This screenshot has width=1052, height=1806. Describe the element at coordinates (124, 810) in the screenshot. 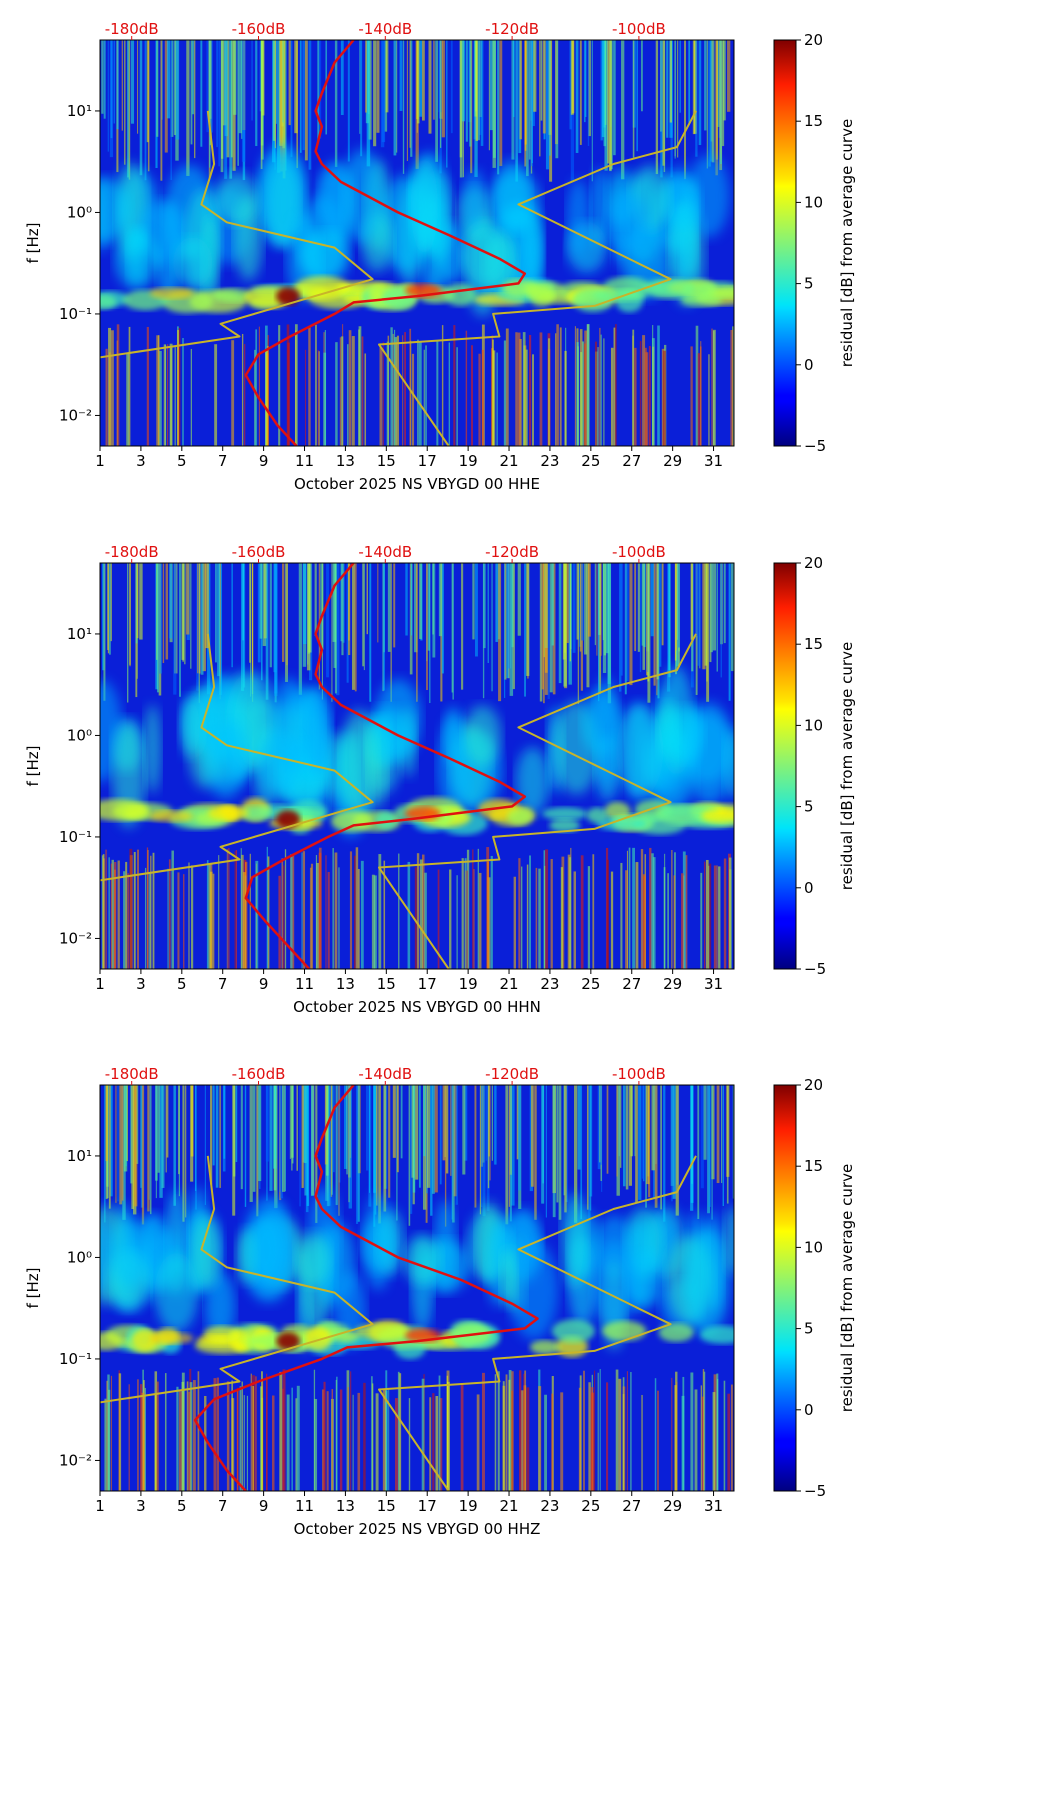

I see `microseism-blob` at that location.